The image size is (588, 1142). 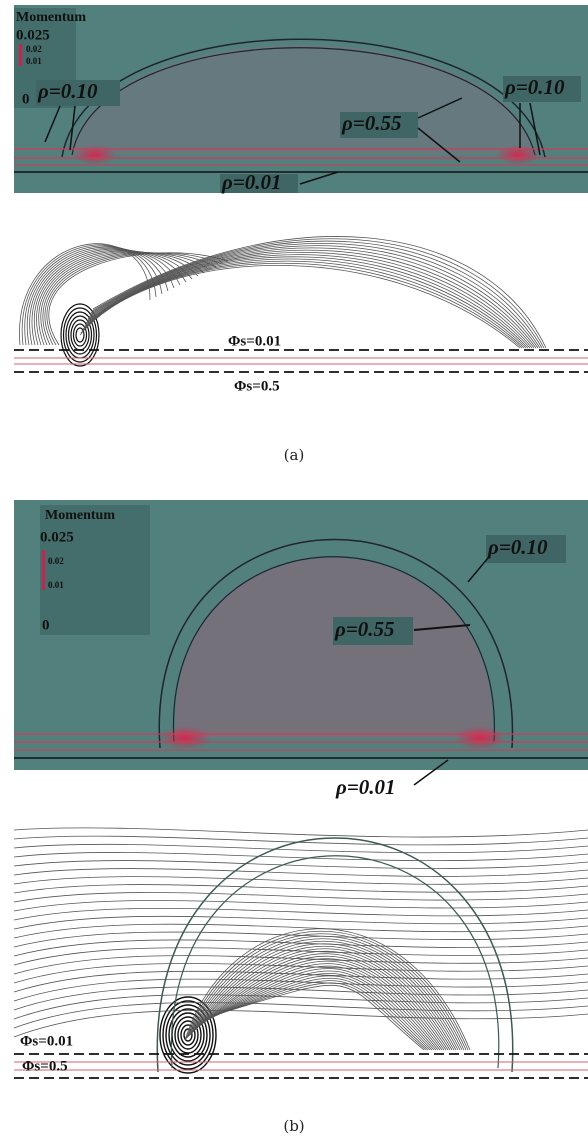 I want to click on annotation: Φs=0.01, so click(x=46, y=1041).